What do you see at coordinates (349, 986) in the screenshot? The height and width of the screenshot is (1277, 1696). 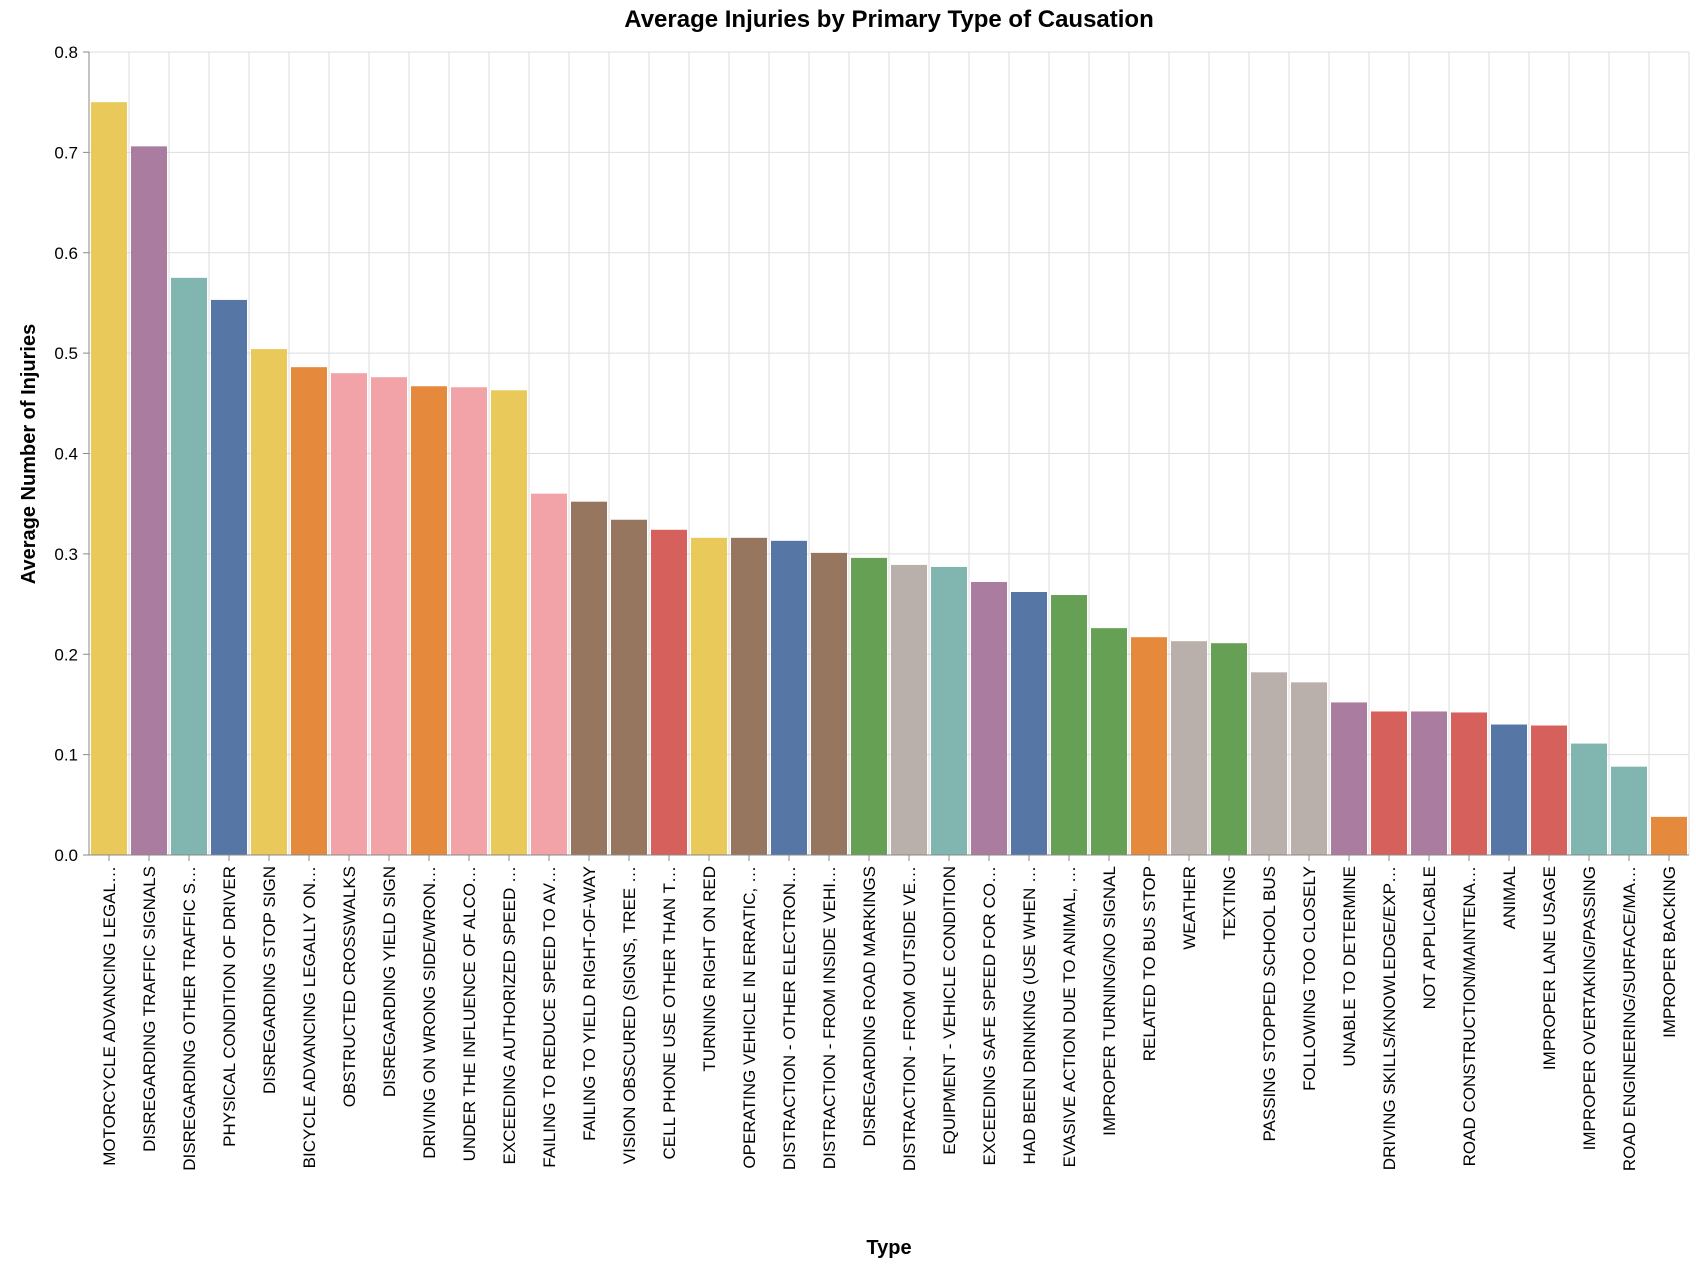 I see `x-tick-label: OBSTRUCTED CROSSWALKS` at bounding box center [349, 986].